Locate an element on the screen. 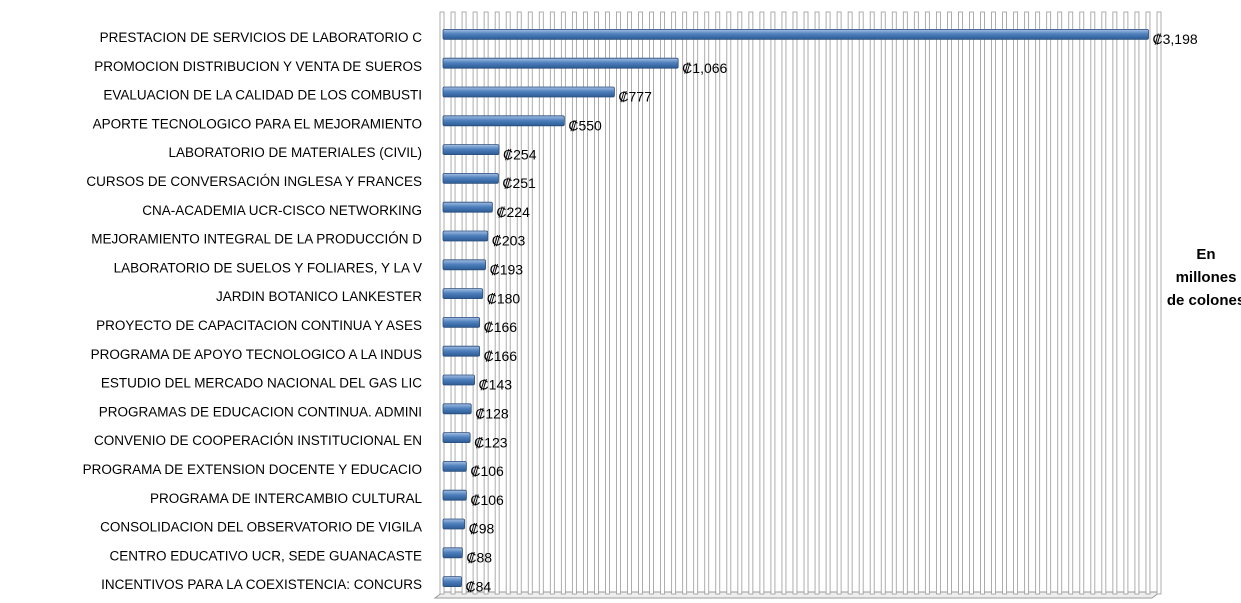 The image size is (1241, 603). value-label: ₡88 is located at coordinates (479, 558).